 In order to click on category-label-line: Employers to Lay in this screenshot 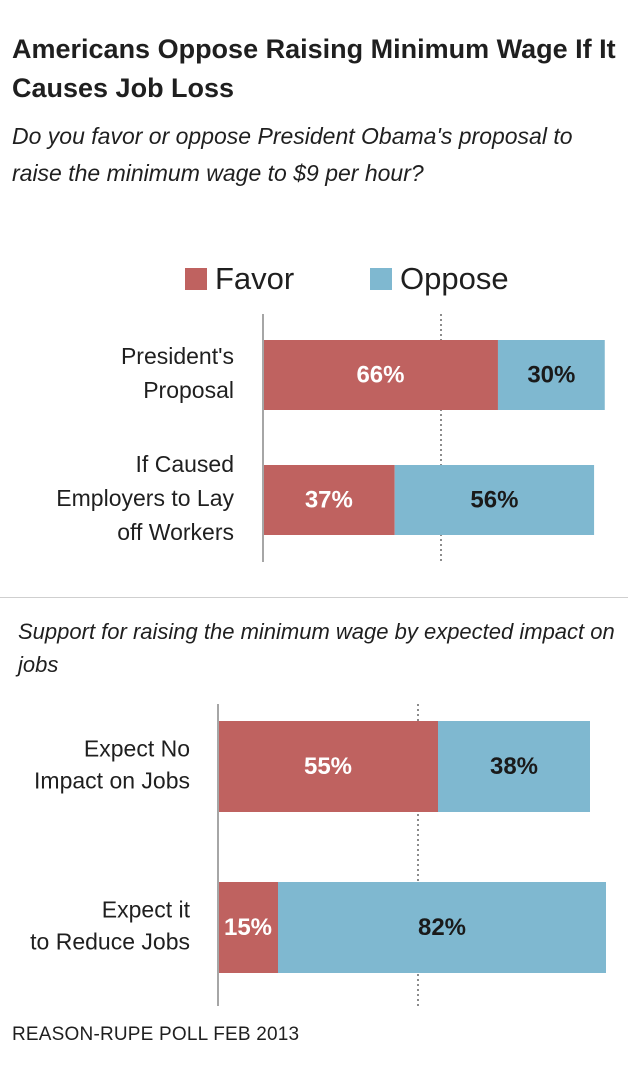, I will do `click(145, 498)`.